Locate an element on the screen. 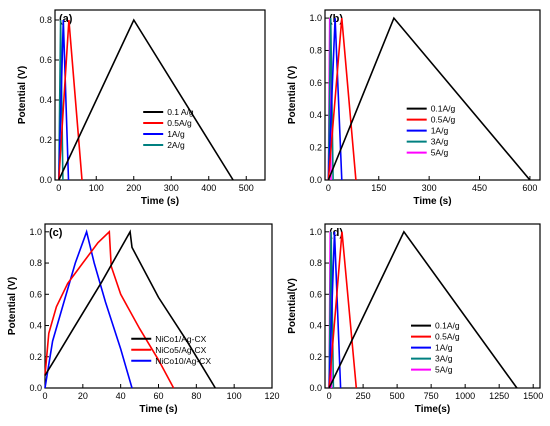  x-tick-label: 750 is located at coordinates (431, 396).